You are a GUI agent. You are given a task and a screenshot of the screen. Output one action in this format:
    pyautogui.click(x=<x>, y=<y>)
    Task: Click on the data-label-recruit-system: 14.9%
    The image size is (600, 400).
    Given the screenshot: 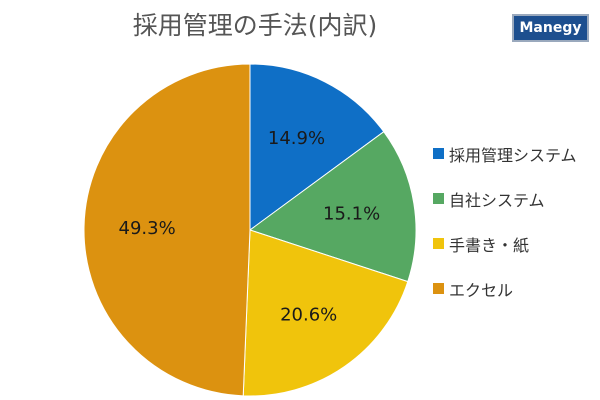 What is the action you would take?
    pyautogui.click(x=296, y=138)
    